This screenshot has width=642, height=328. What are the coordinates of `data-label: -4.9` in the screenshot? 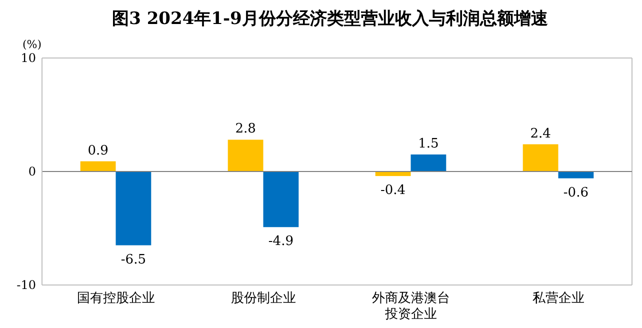 It's located at (281, 242).